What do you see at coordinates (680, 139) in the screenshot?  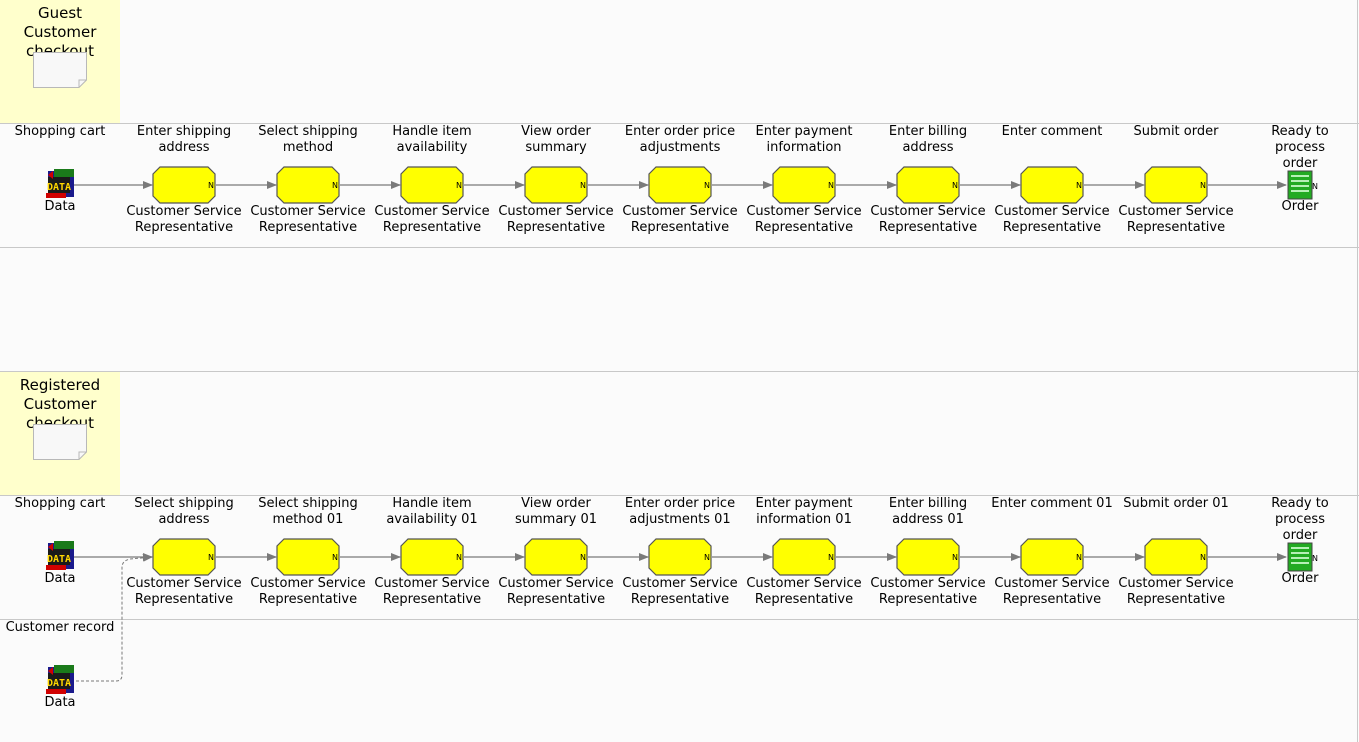 I see `task-title: Enter order price adjustments` at bounding box center [680, 139].